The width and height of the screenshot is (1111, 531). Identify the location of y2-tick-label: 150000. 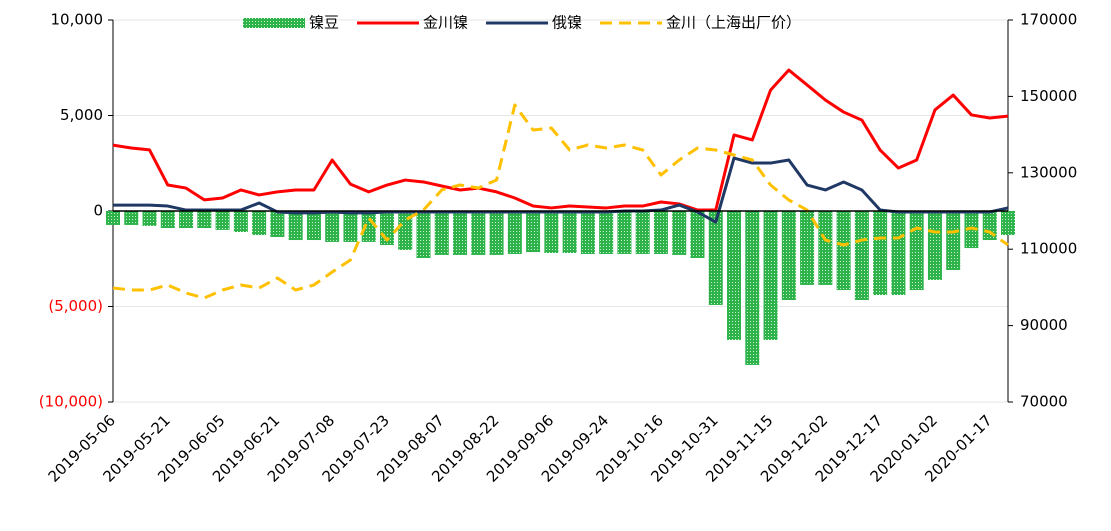
(1048, 96).